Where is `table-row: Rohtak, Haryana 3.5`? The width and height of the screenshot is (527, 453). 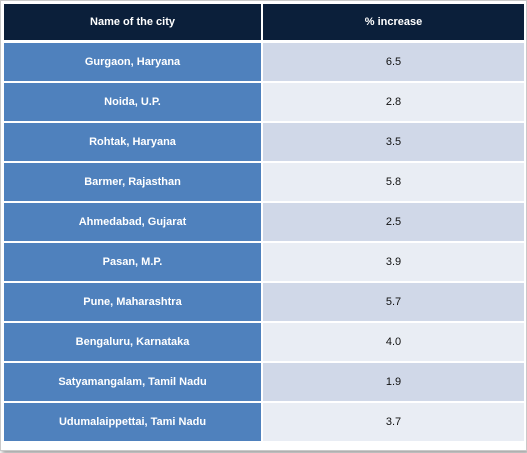
table-row: Rohtak, Haryana 3.5 is located at coordinates (264, 142).